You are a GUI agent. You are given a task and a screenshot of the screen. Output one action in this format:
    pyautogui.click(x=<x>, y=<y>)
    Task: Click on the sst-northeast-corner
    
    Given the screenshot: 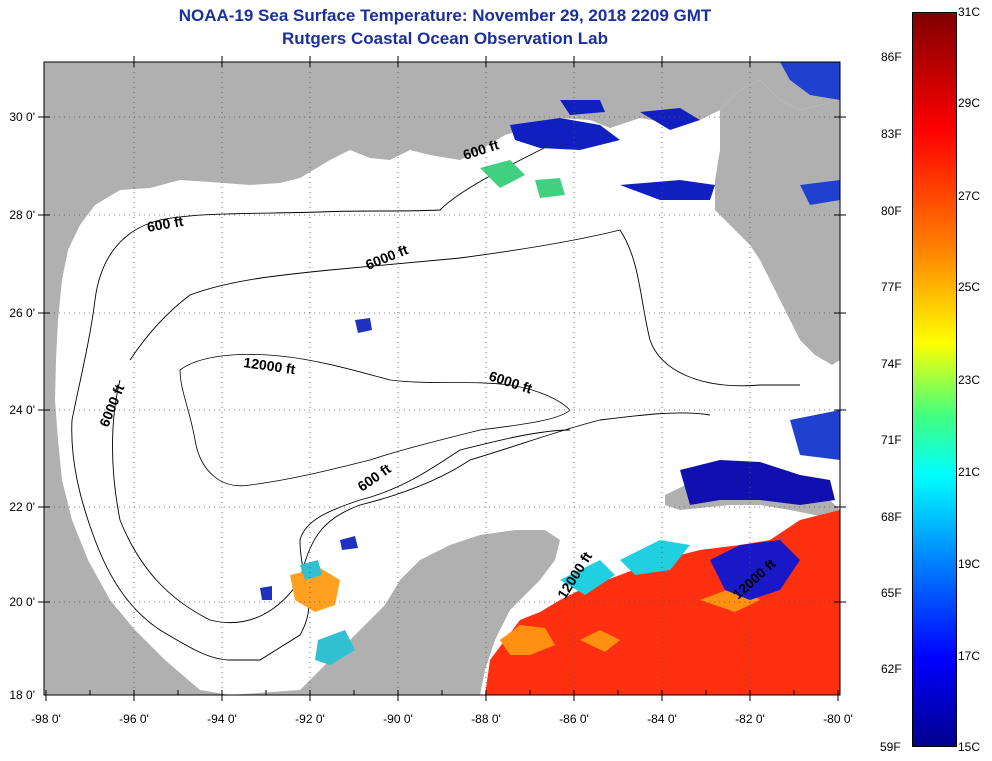 What is the action you would take?
    pyautogui.click(x=810, y=261)
    